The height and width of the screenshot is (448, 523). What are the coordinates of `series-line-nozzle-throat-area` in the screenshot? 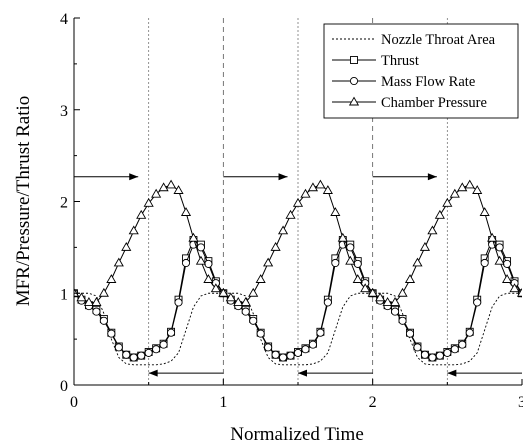 It's located at (298, 329).